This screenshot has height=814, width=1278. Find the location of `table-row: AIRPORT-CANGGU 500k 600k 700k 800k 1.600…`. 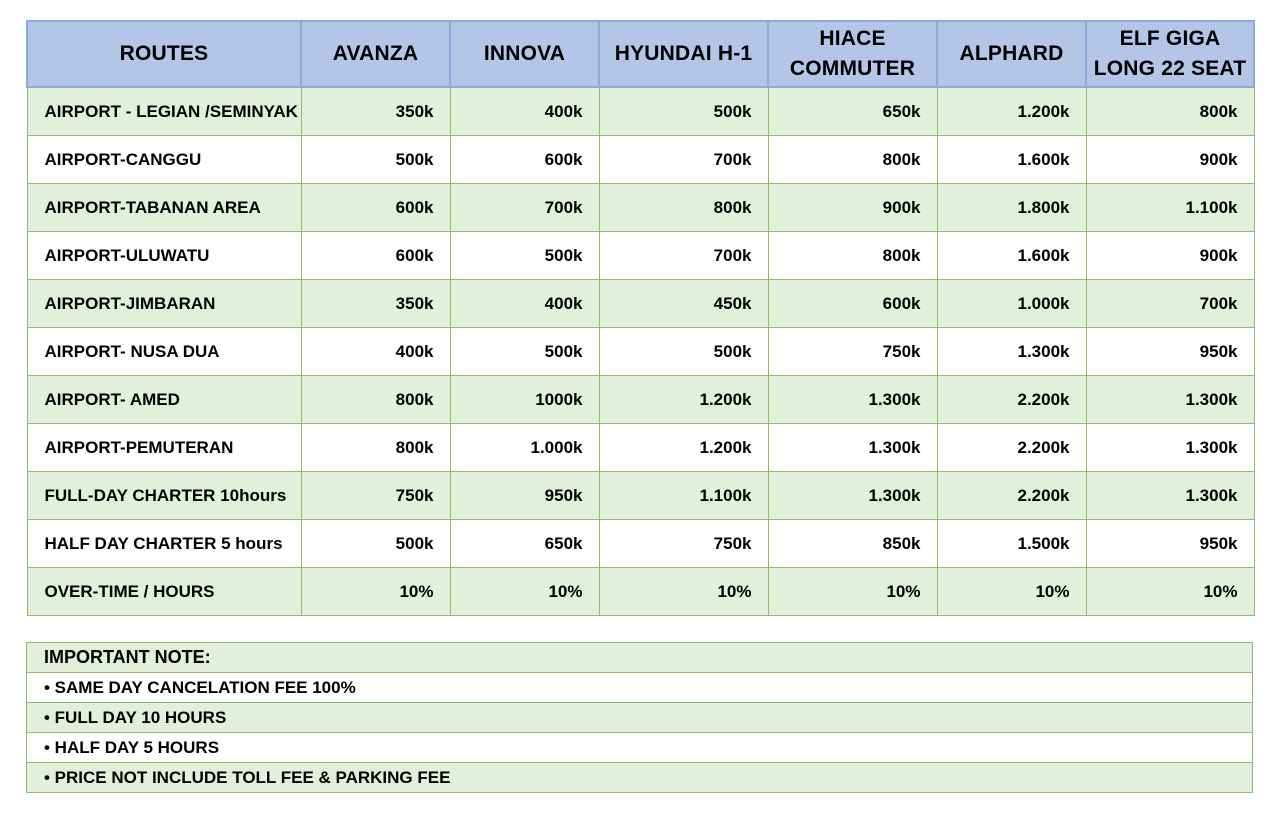

table-row: AIRPORT-CANGGU 500k 600k 700k 800k 1.600… is located at coordinates (640, 159).